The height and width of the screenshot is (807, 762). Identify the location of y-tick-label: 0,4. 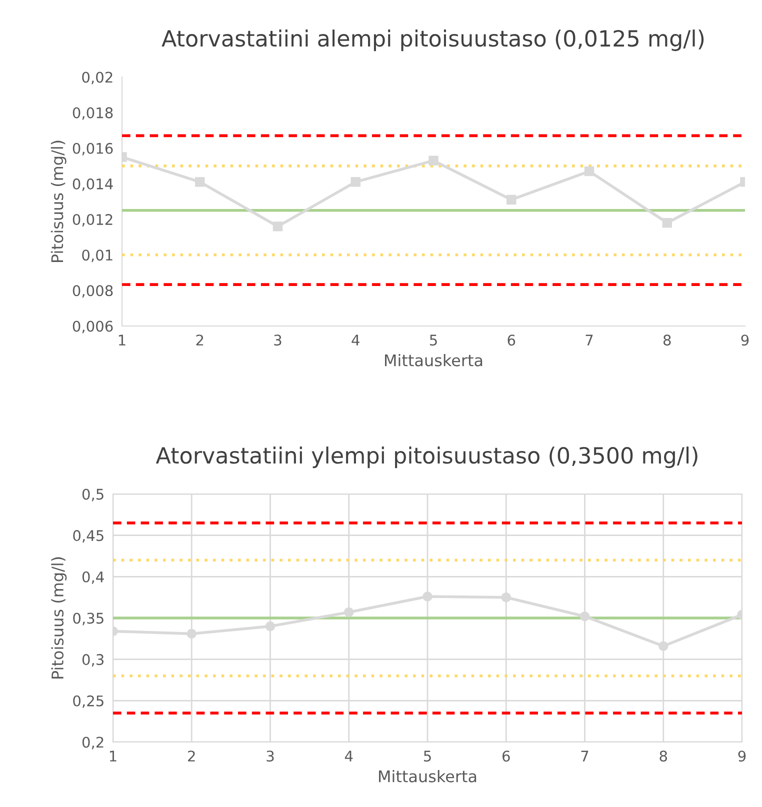
(93, 577).